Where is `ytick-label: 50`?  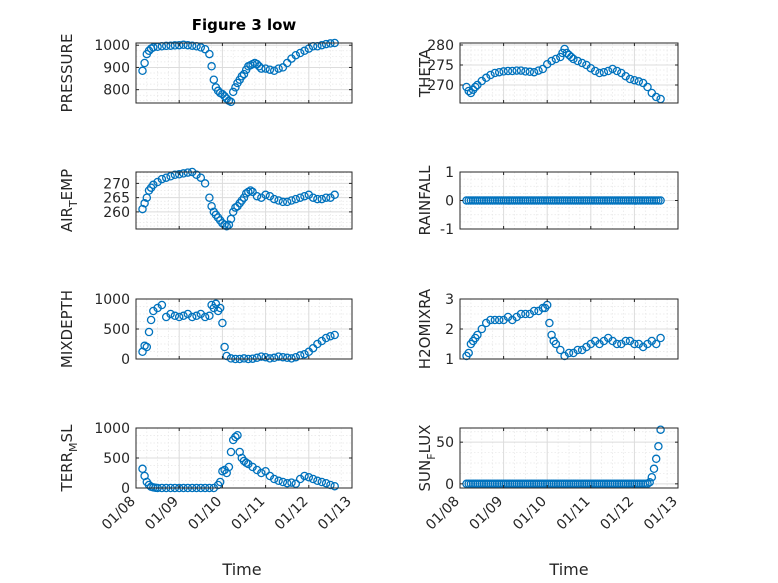
ytick-label: 50 is located at coordinates (445, 443).